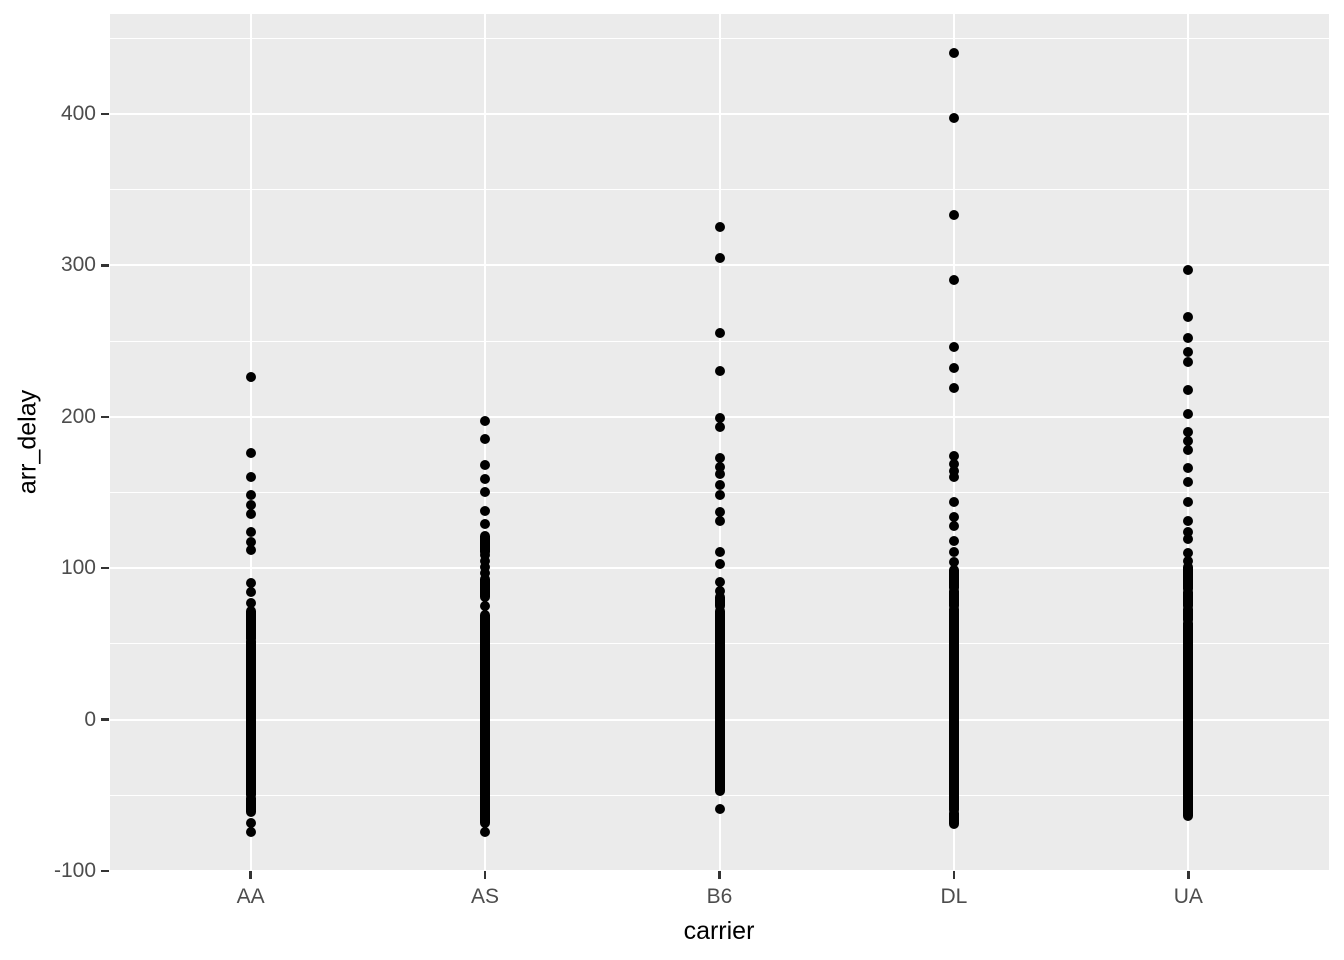  What do you see at coordinates (485, 896) in the screenshot?
I see `x-tick-label: AS` at bounding box center [485, 896].